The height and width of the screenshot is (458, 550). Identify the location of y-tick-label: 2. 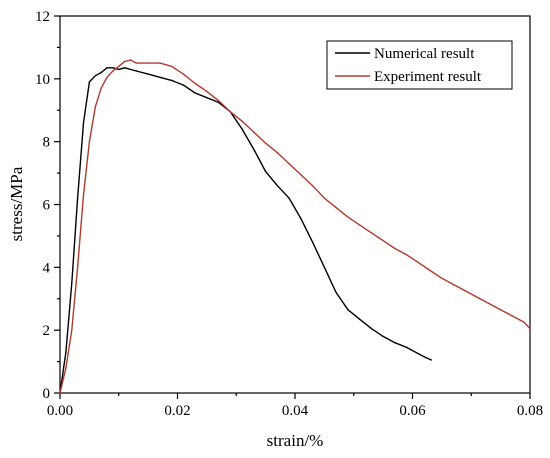
(47, 331).